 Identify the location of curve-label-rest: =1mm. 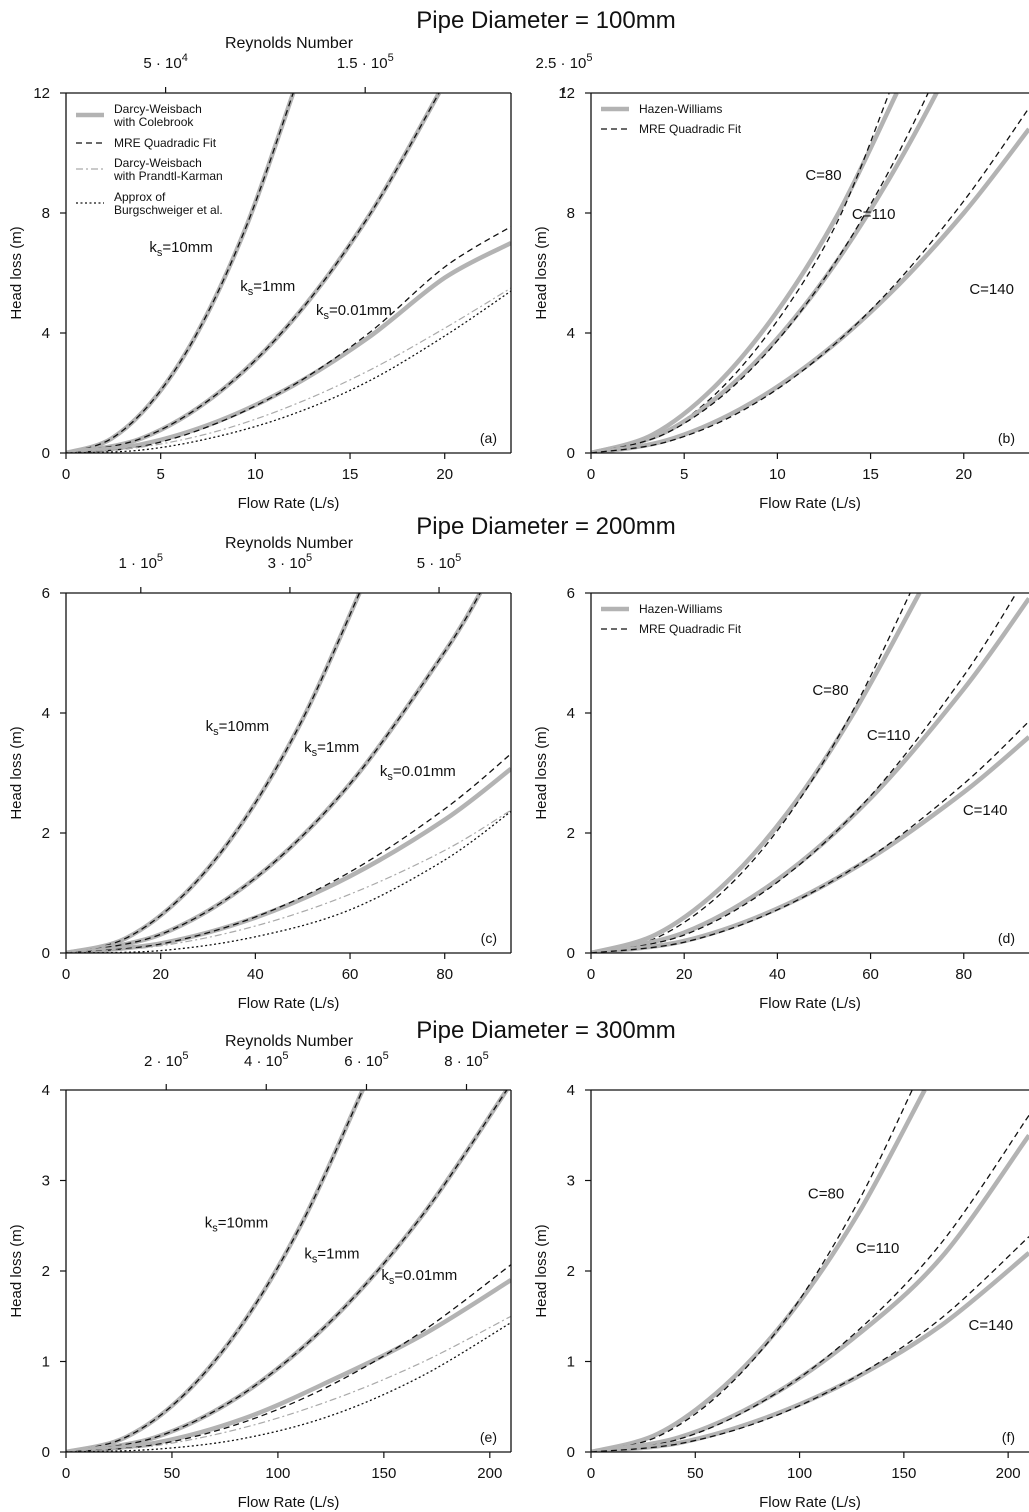
(338, 747).